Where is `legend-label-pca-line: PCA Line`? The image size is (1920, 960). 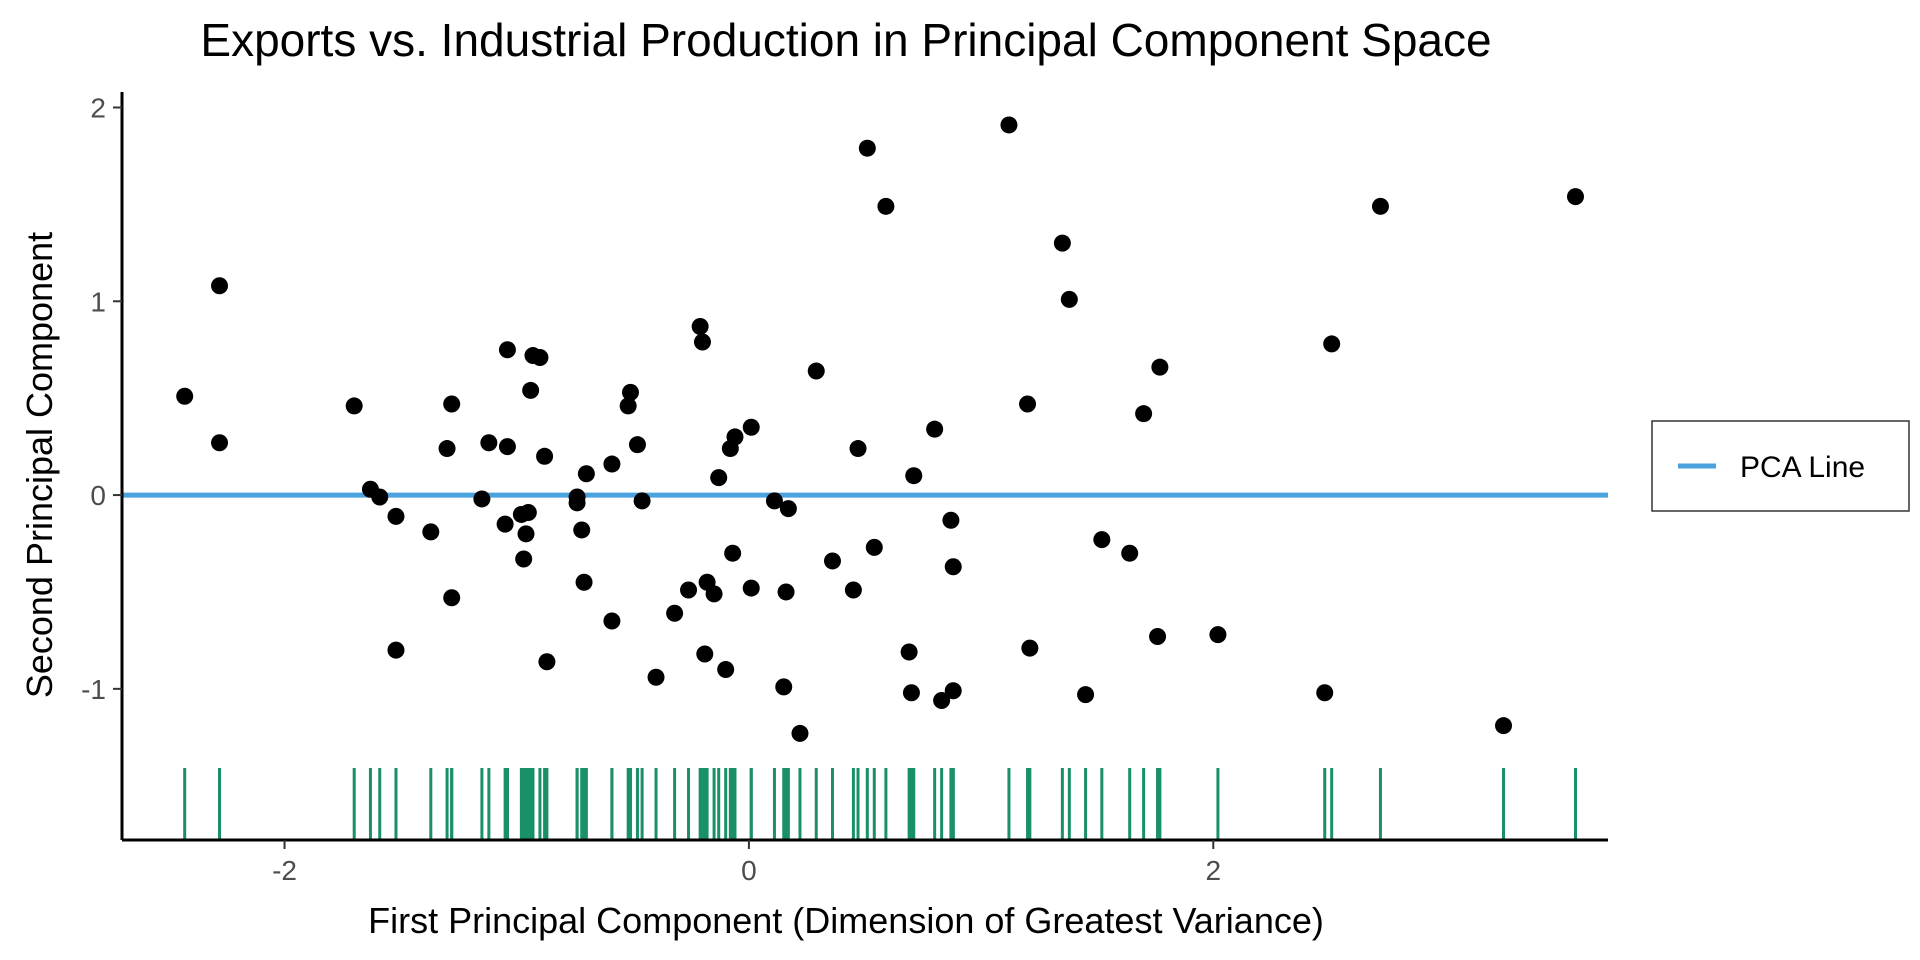 legend-label-pca-line: PCA Line is located at coordinates (1802, 467).